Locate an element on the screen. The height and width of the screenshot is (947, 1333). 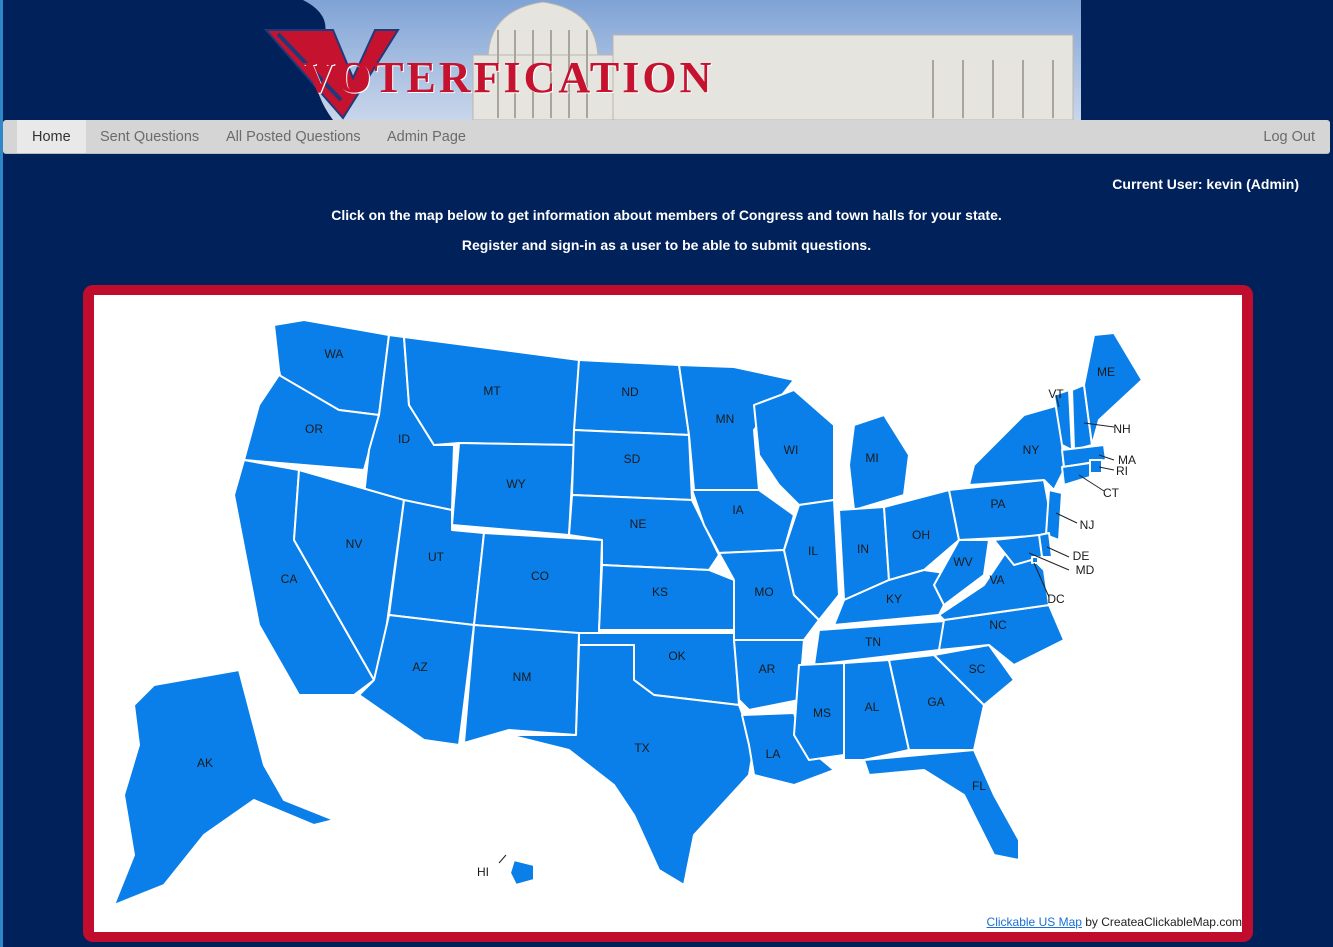
state-OR is located at coordinates (311, 422).